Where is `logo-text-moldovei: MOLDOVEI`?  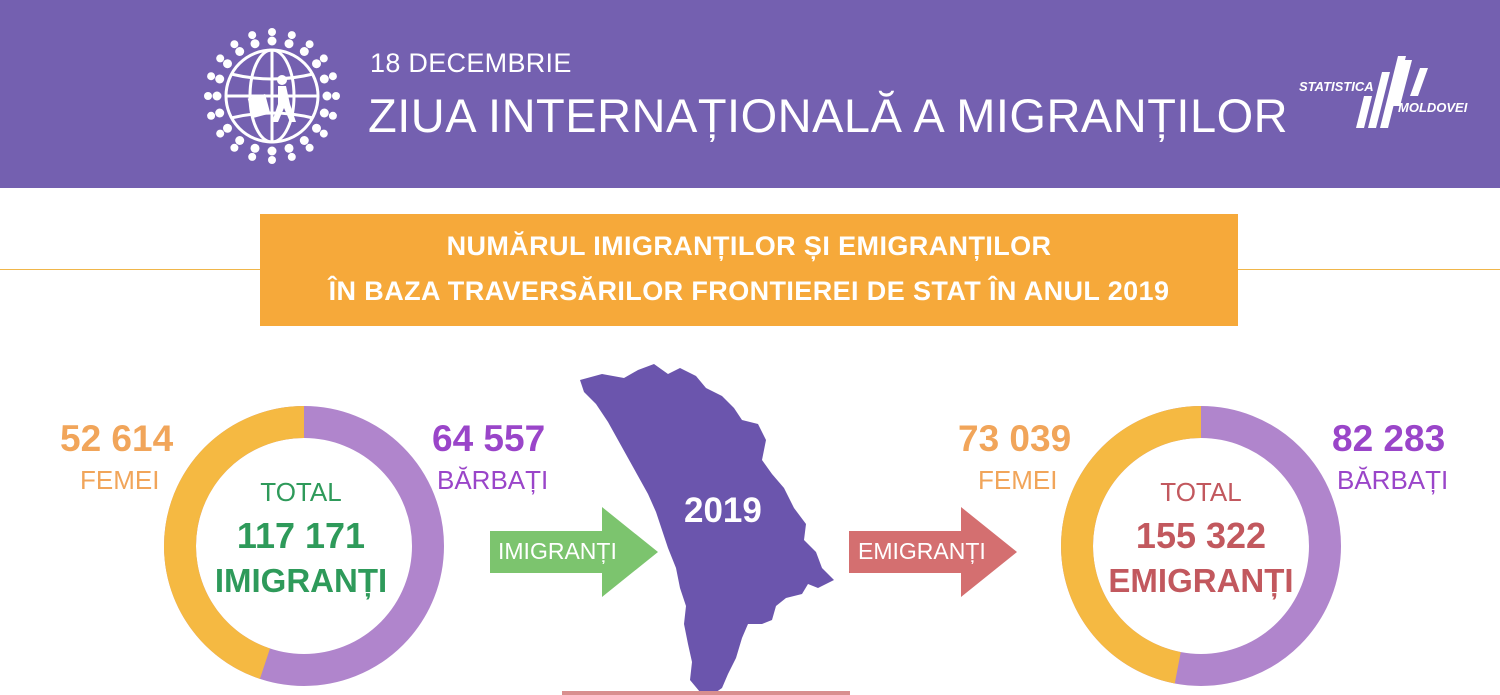
logo-text-moldovei: MOLDOVEI is located at coordinates (1433, 107).